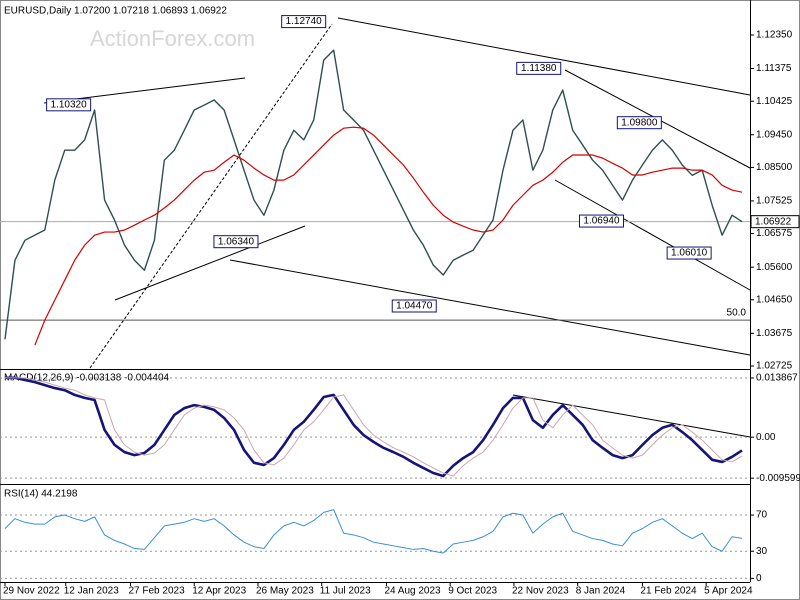 This screenshot has height=600, width=800. What do you see at coordinates (91, 591) in the screenshot?
I see `x-tick-label: 12 Jan 2023` at bounding box center [91, 591].